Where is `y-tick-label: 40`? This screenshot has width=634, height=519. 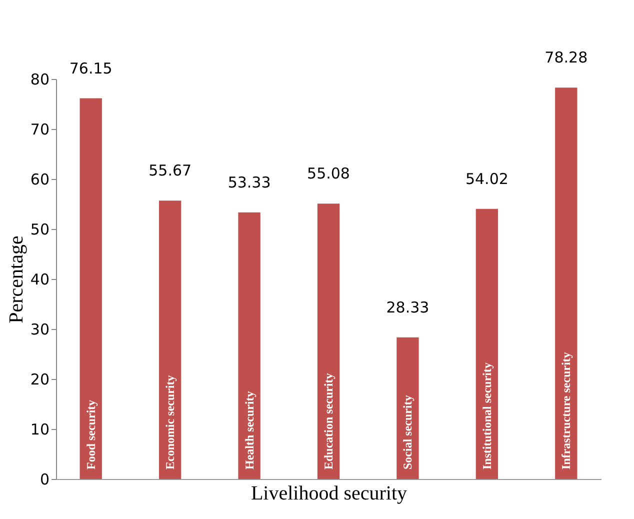
y-tick-label: 40 is located at coordinates (40, 279).